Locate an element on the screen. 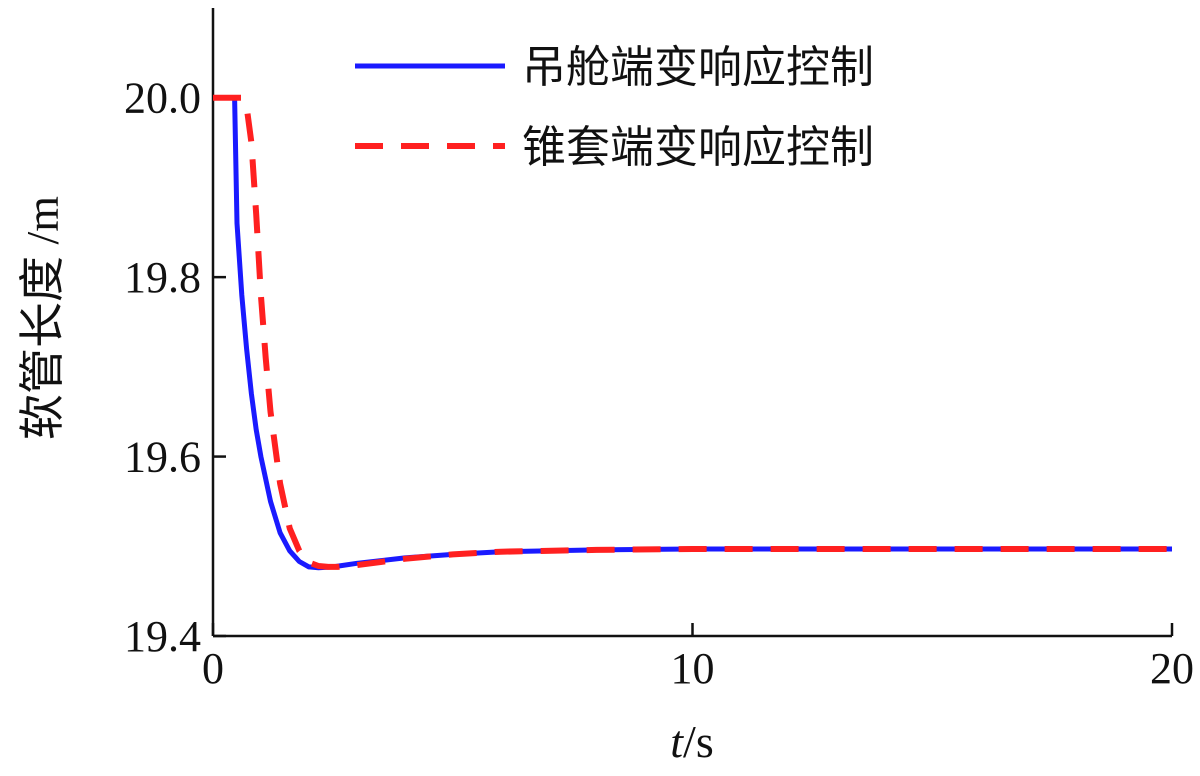  x-axis-label: t/s is located at coordinates (691, 741).